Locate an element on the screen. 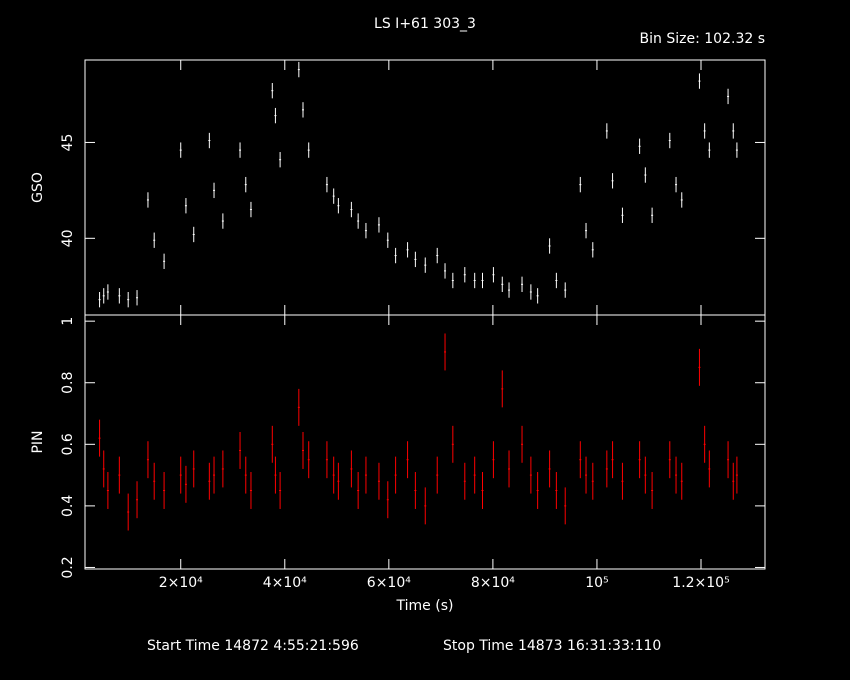  x-tick-label: 1.2×10⁵ is located at coordinates (700, 583).